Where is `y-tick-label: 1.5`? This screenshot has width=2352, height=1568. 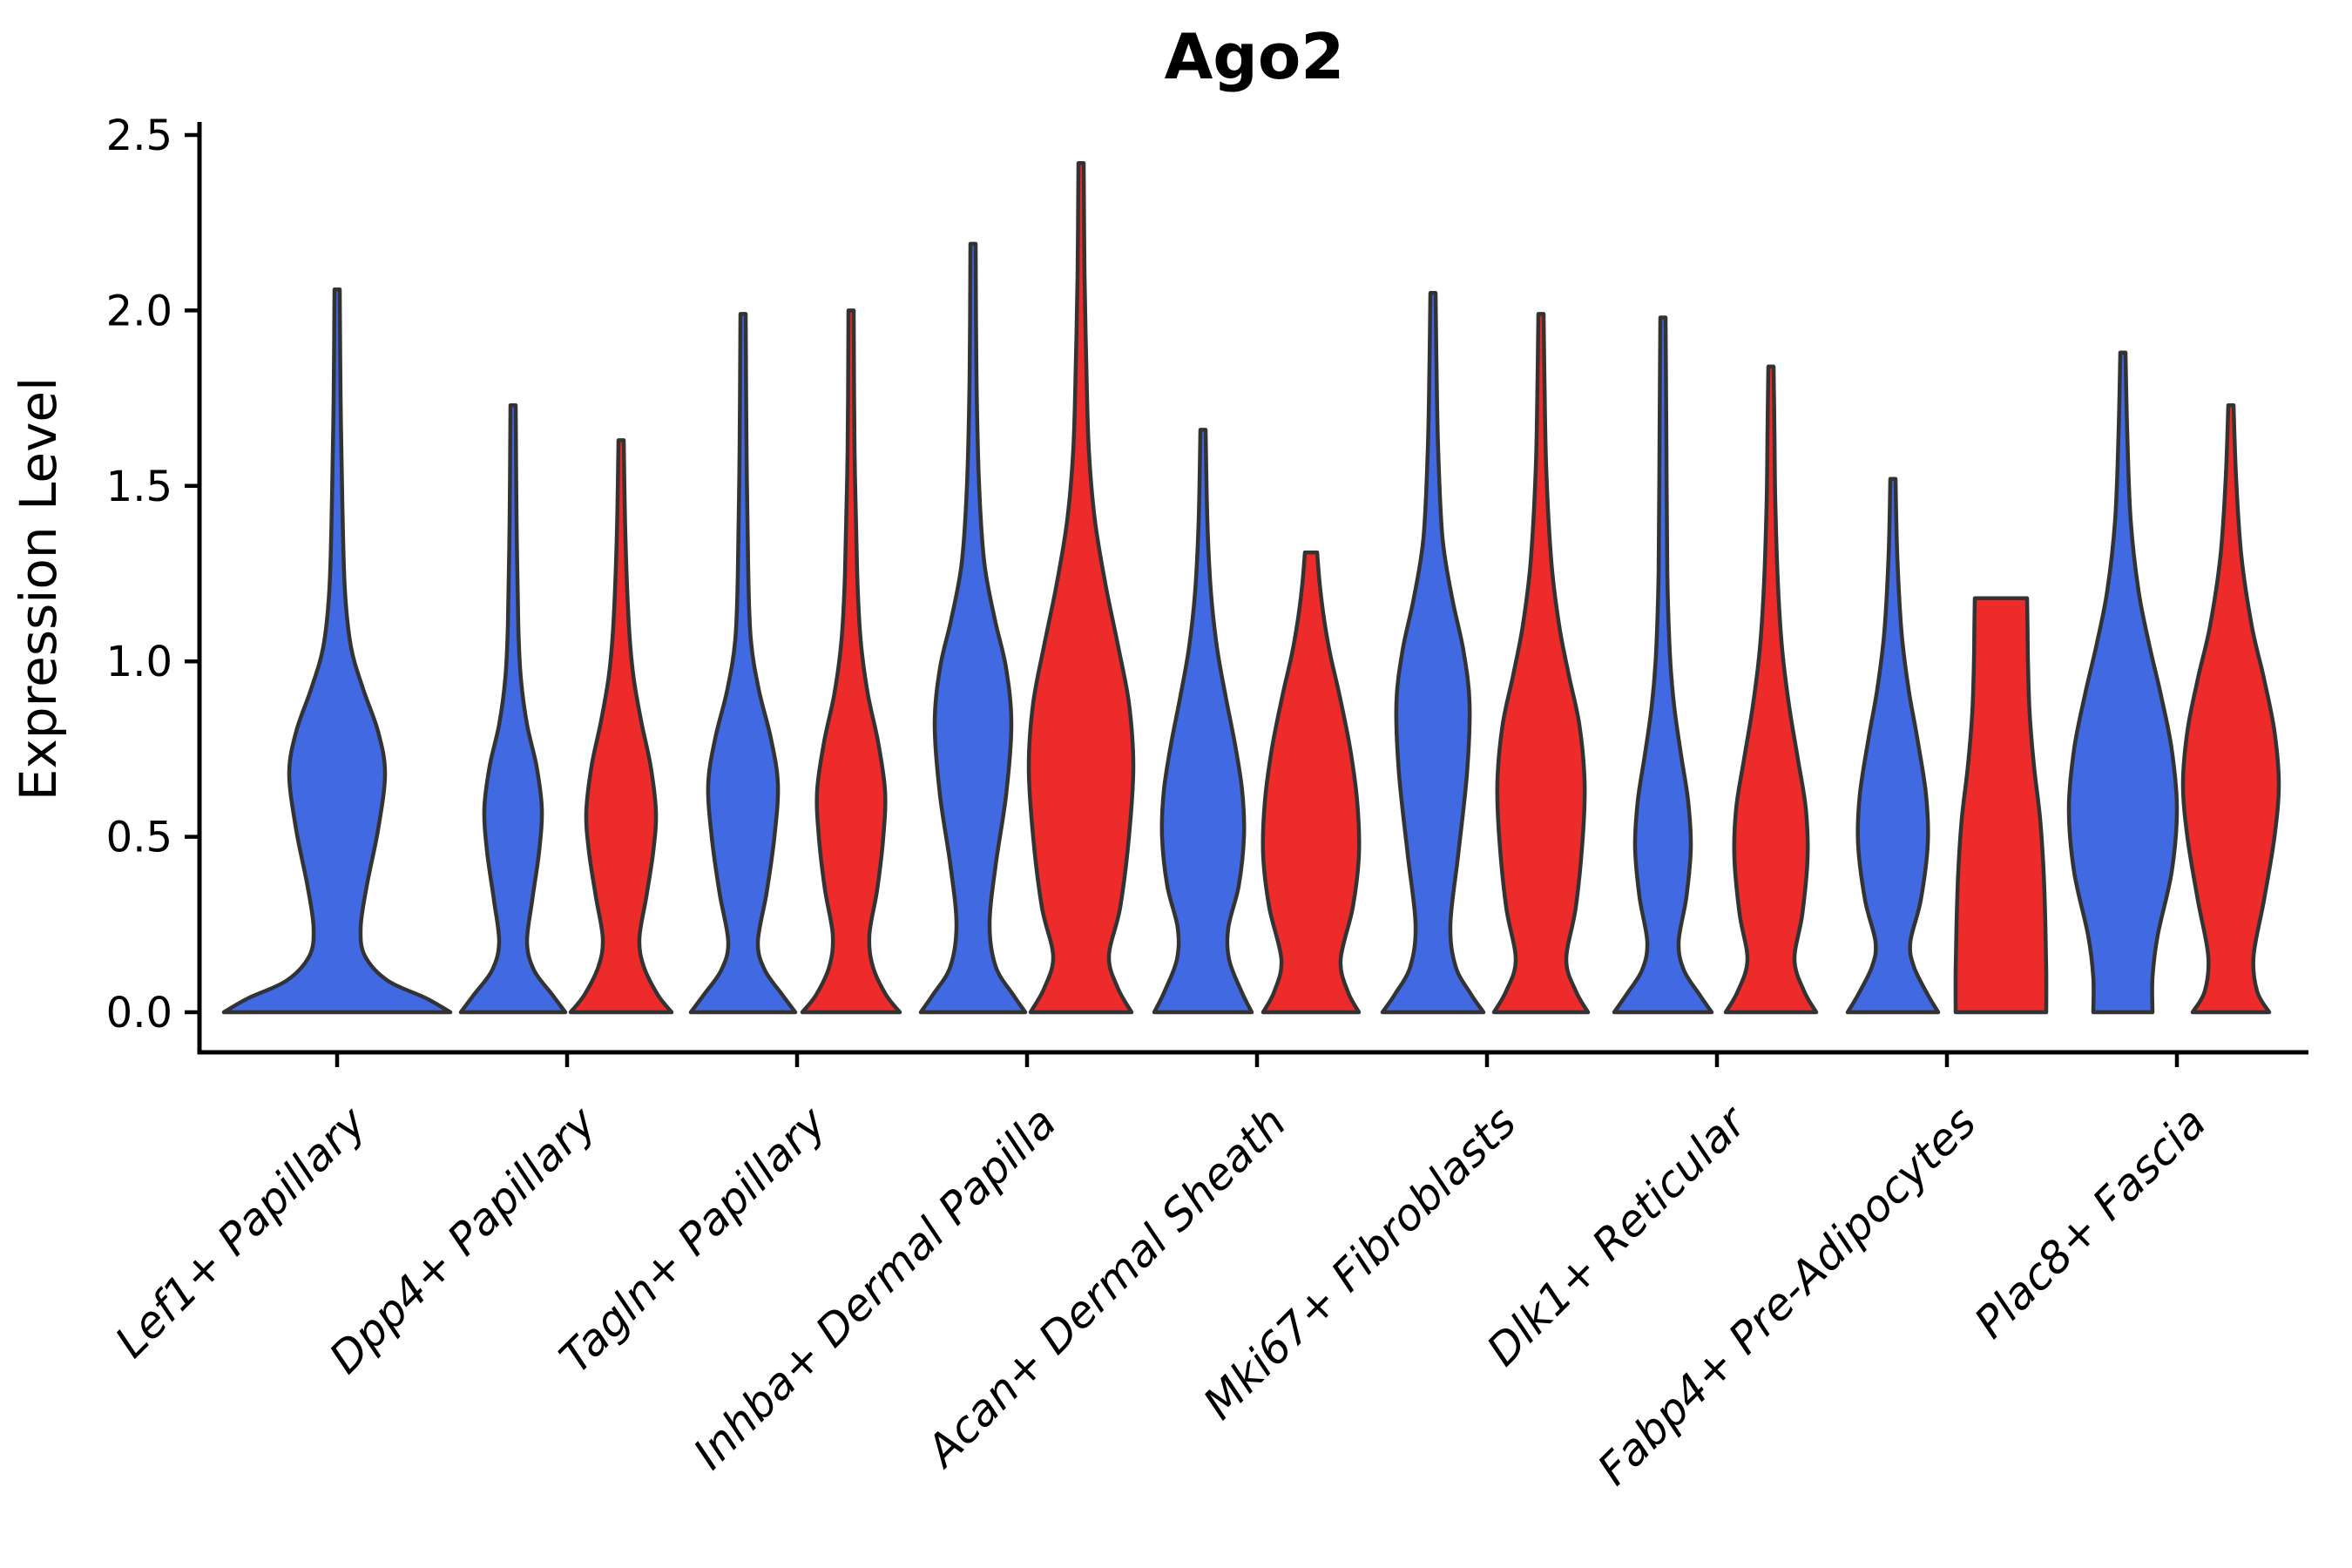
y-tick-label: 1.5 is located at coordinates (139, 487).